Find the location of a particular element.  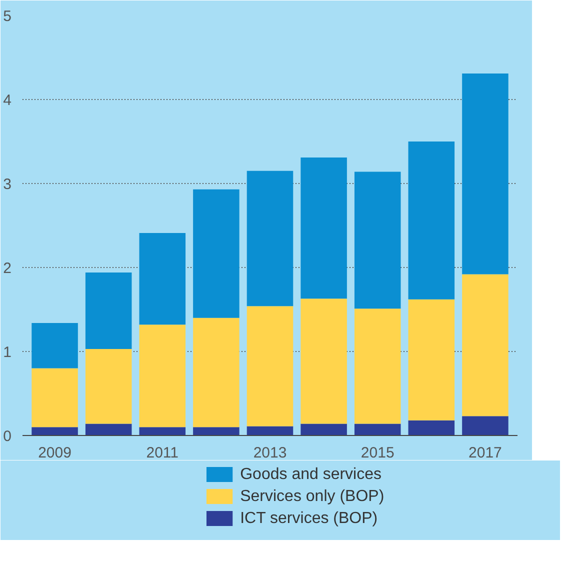

x-tick-label: 2017 is located at coordinates (485, 453).